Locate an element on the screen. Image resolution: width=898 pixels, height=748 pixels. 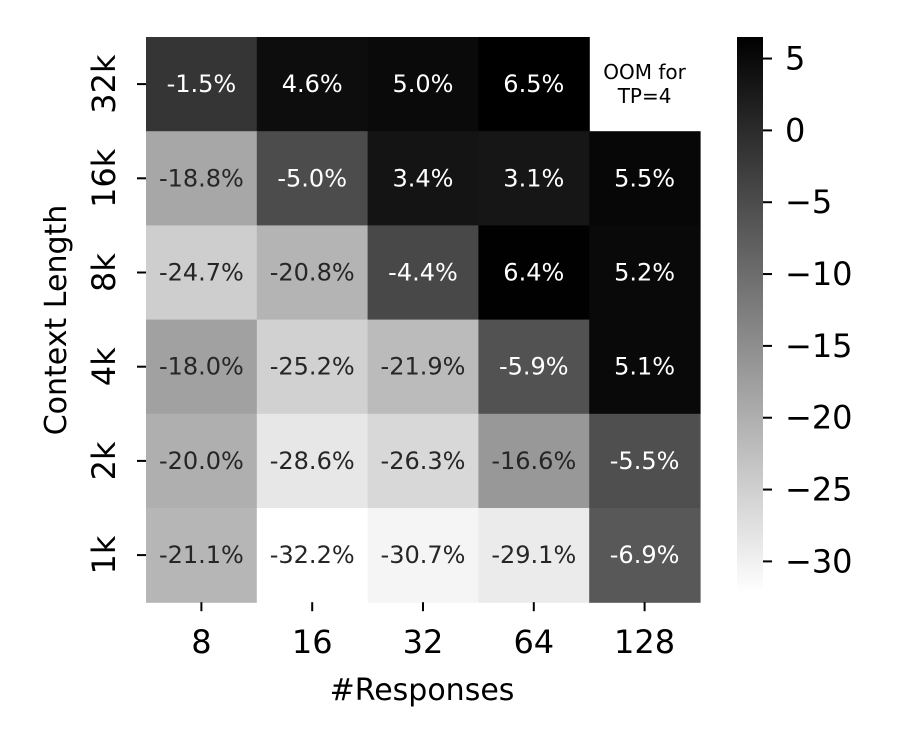
cell-value-label: -1.5% is located at coordinates (202, 84).